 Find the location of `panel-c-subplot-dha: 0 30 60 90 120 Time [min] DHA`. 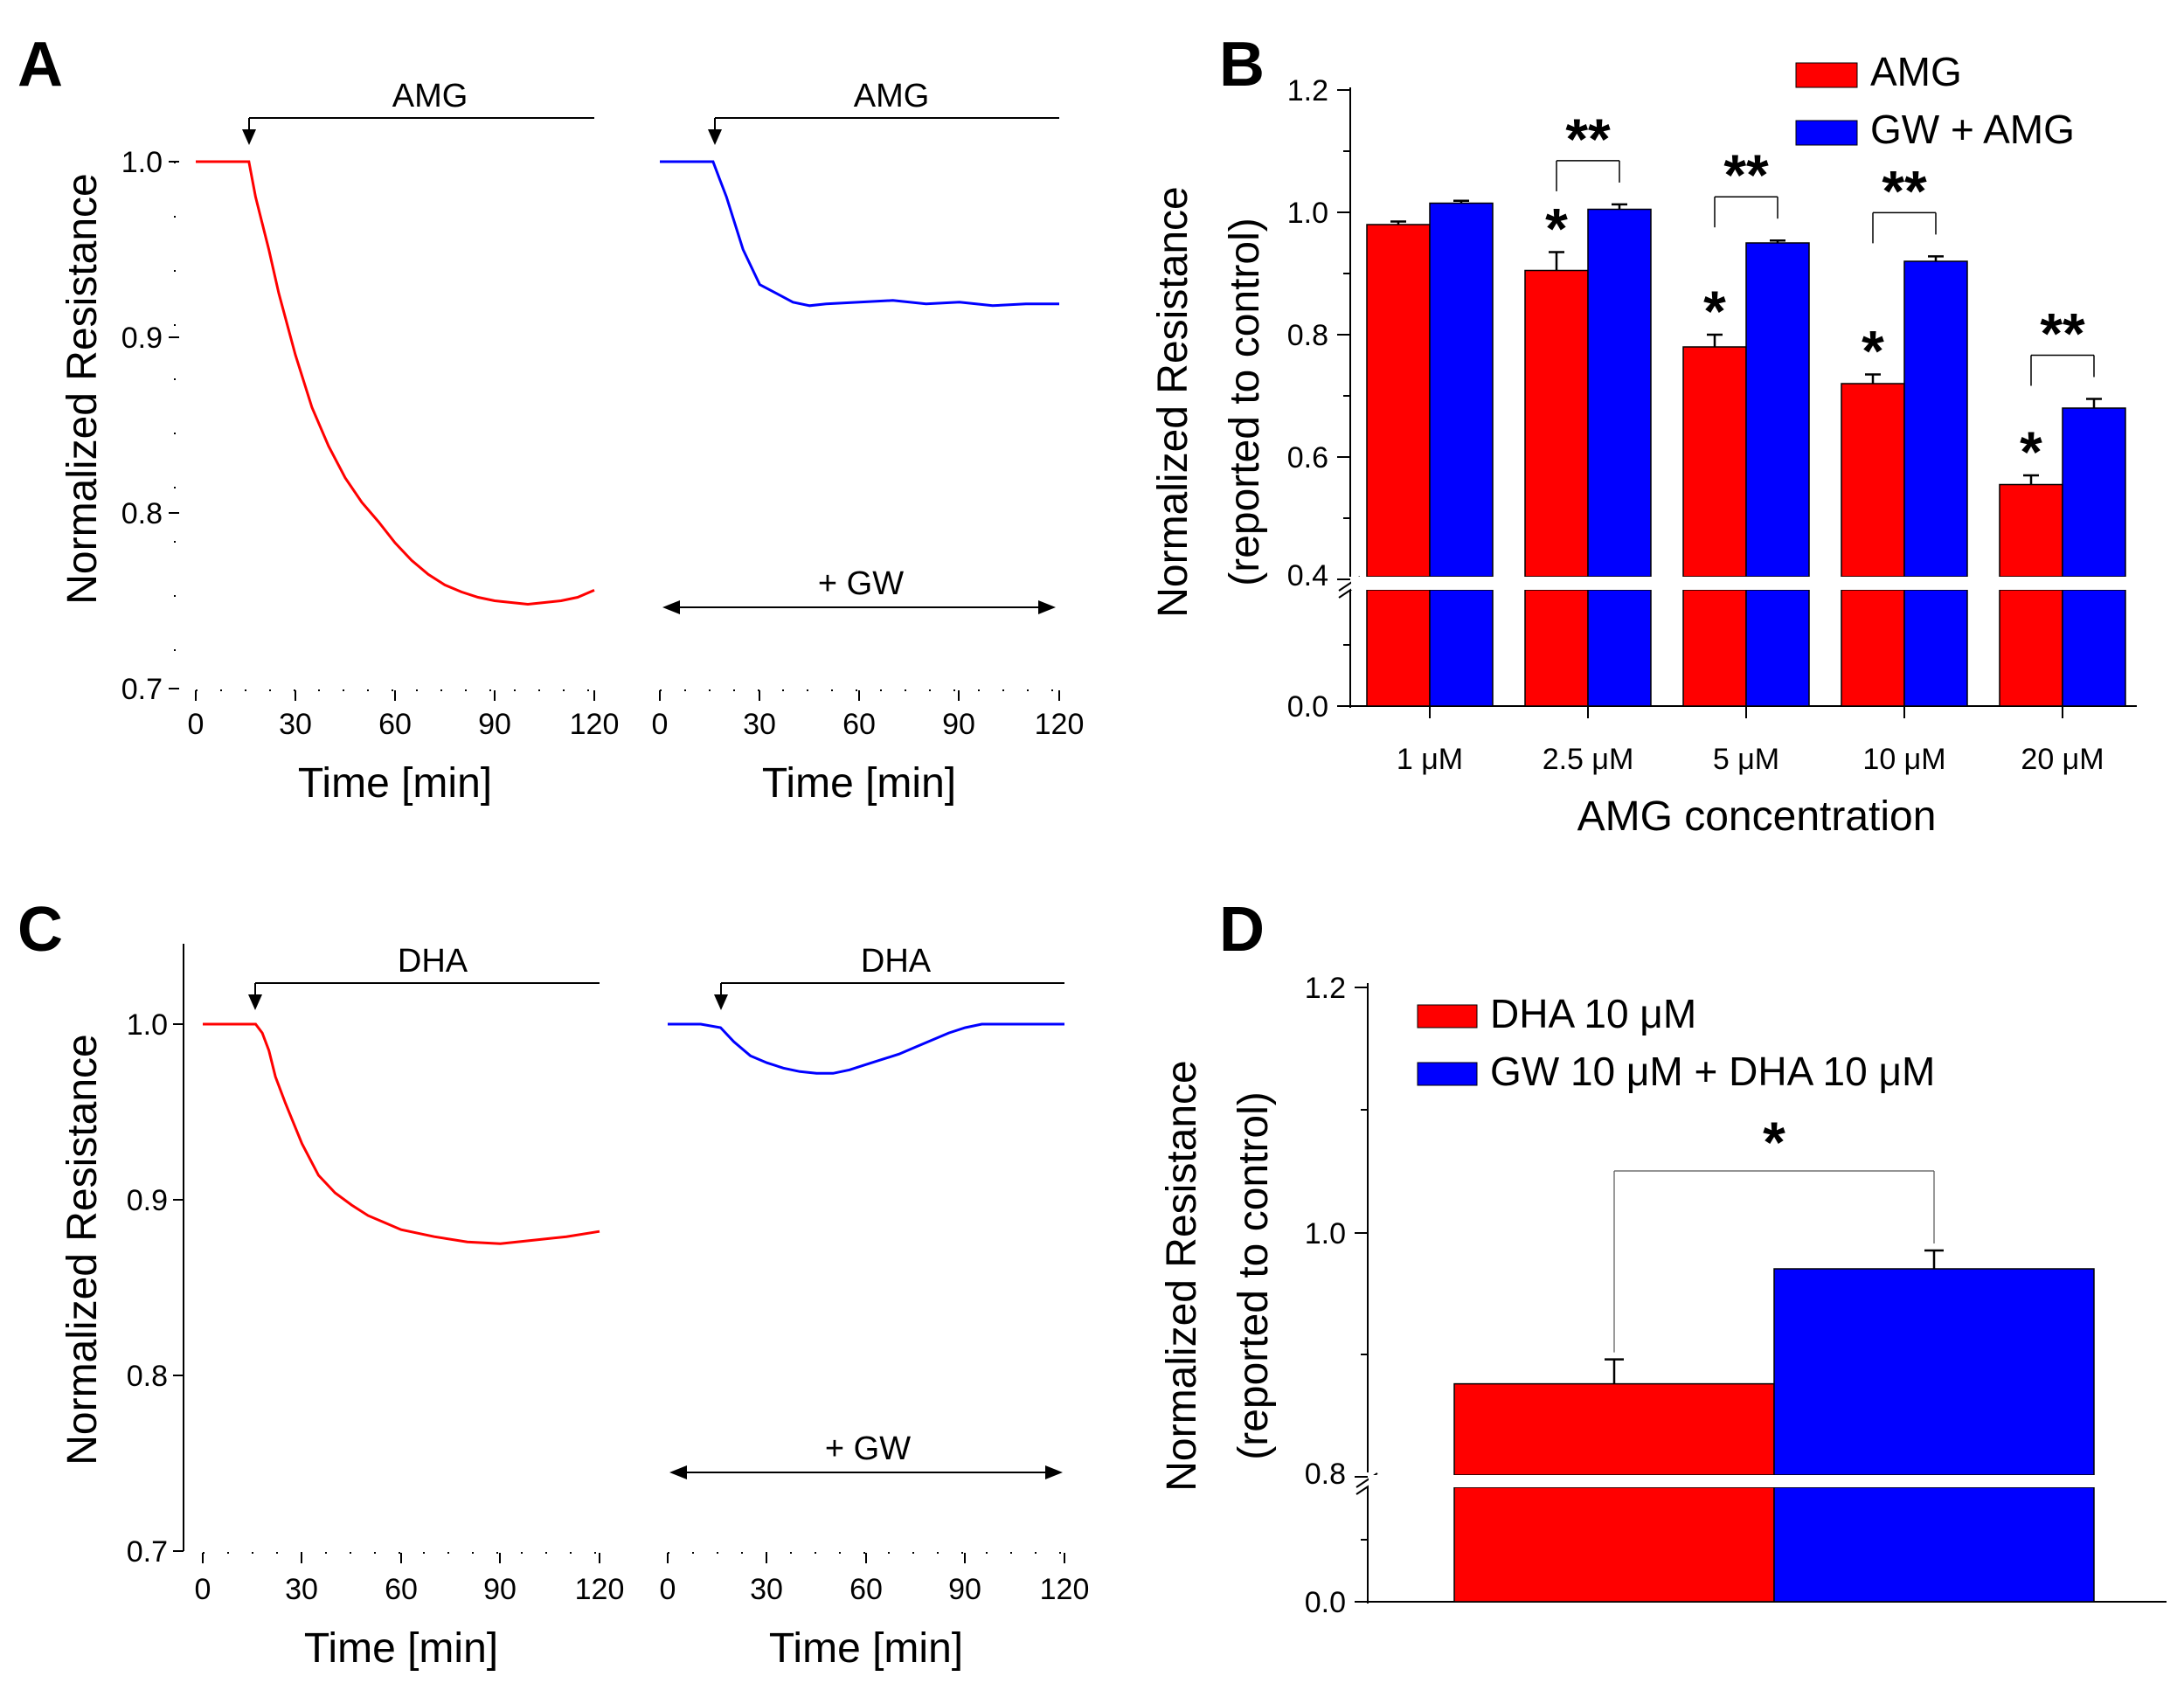

panel-c-subplot-dha: 0 30 60 90 120 Time [min] DHA is located at coordinates (410, 1308).